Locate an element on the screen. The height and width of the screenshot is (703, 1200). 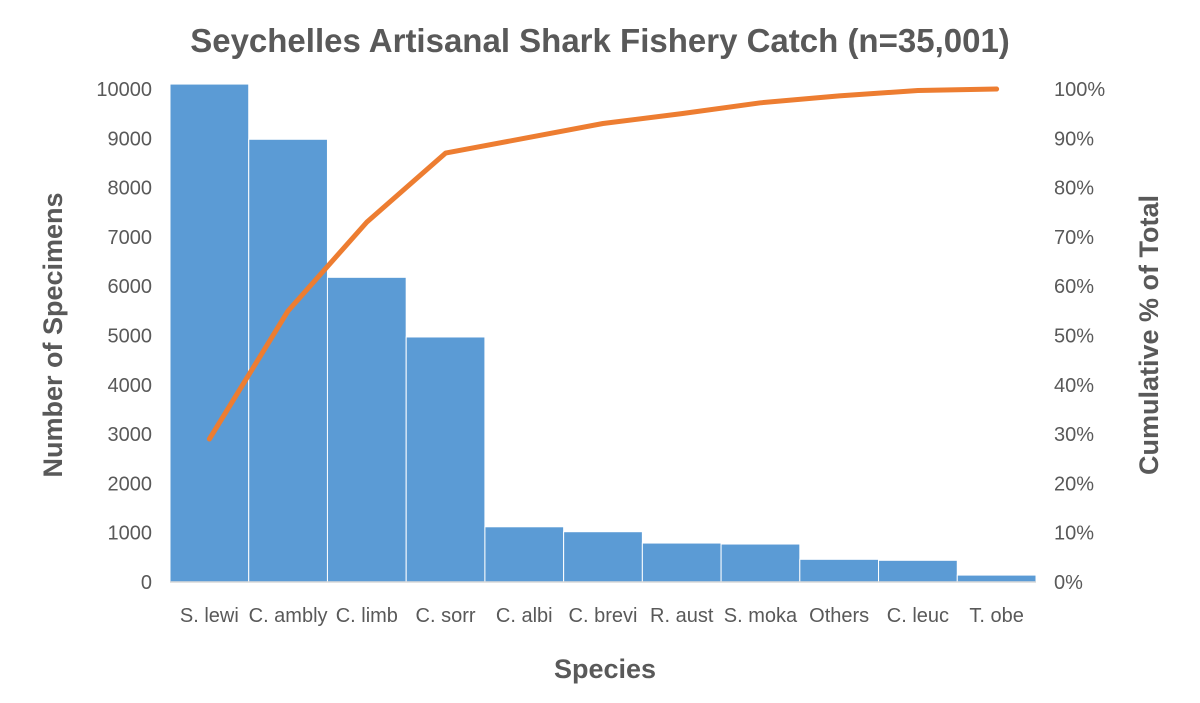
category-label: Others is located at coordinates (839, 616).